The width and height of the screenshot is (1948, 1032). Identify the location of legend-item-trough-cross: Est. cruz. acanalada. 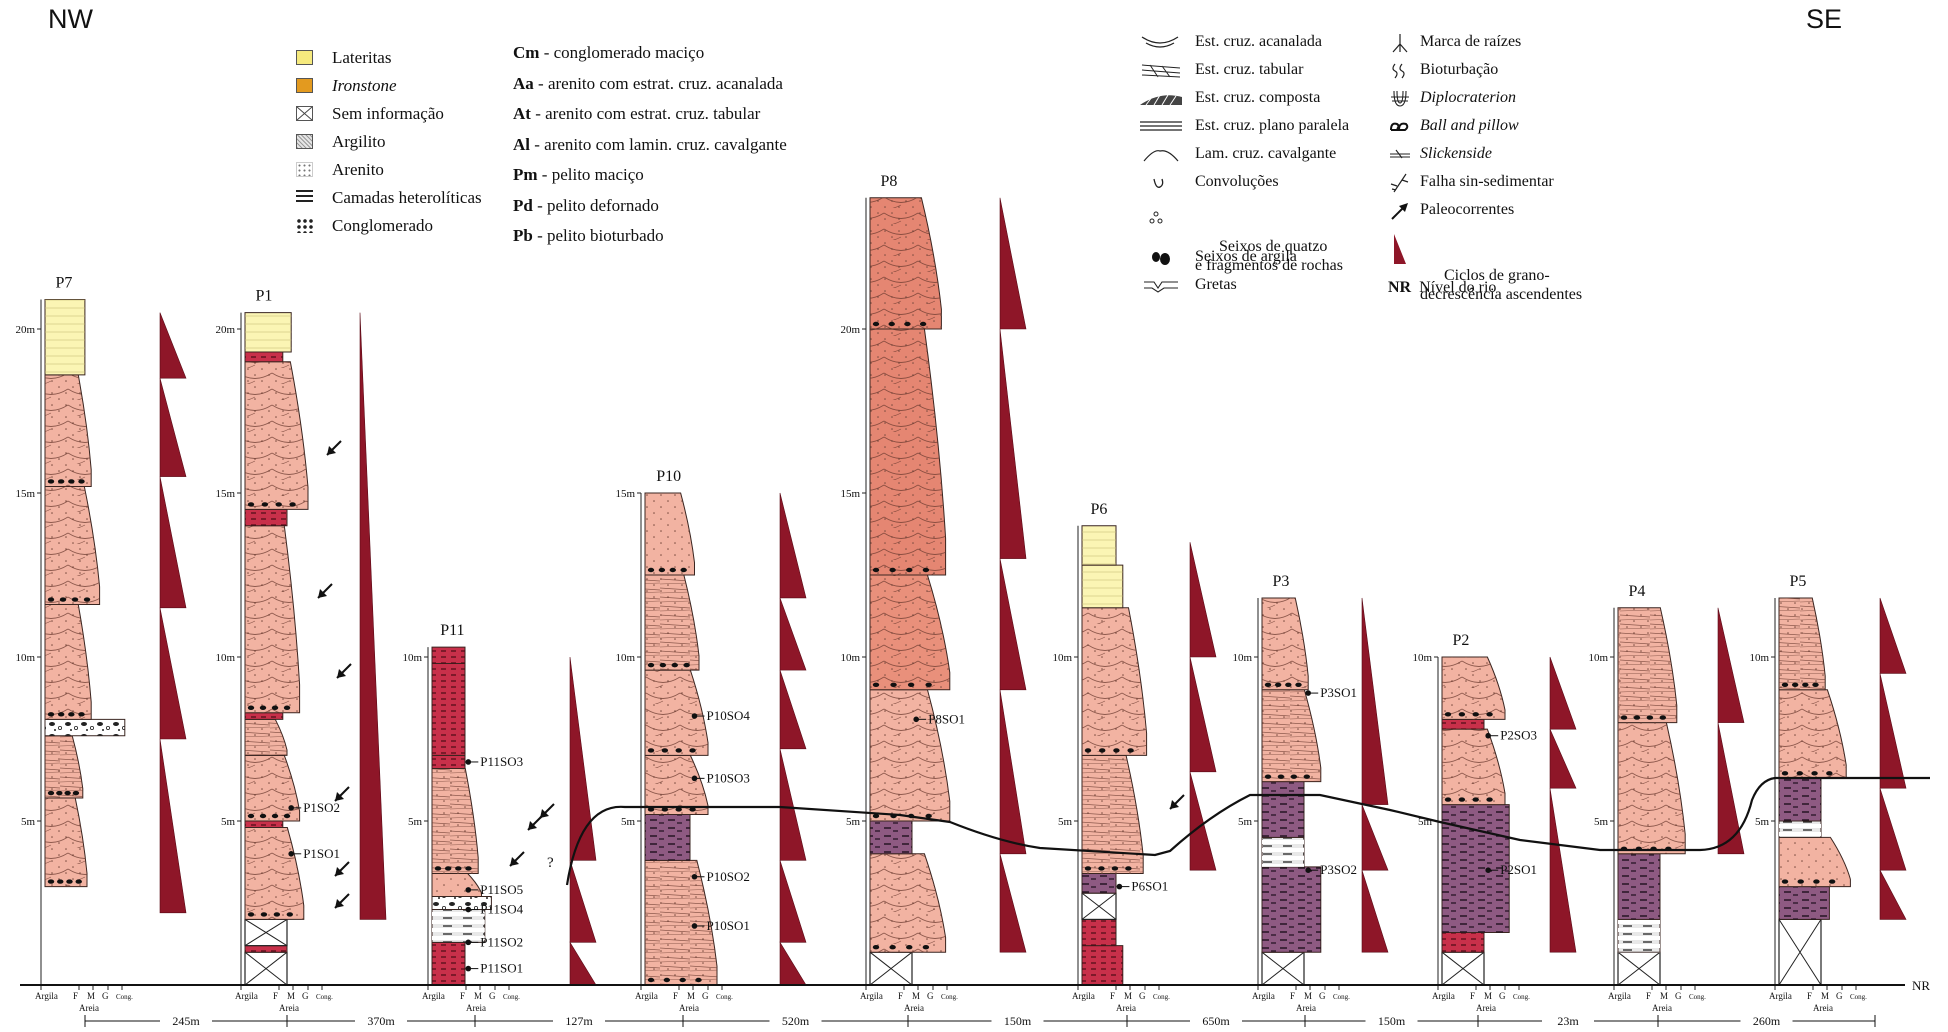
(1243, 42).